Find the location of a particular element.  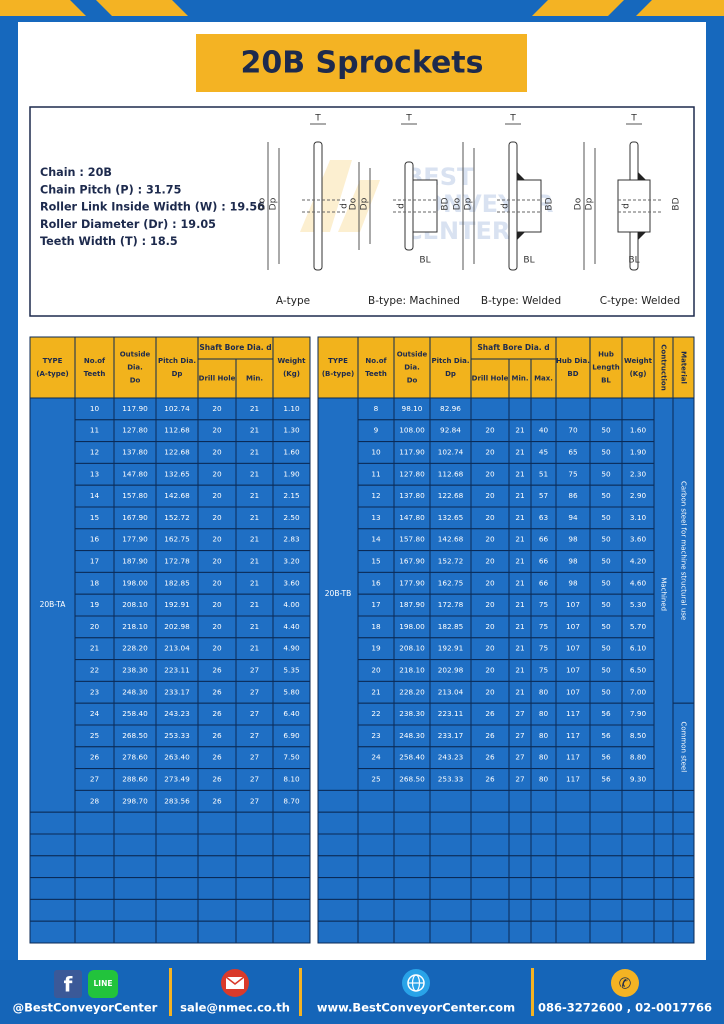

sprocket-plate is located at coordinates (318, 206).